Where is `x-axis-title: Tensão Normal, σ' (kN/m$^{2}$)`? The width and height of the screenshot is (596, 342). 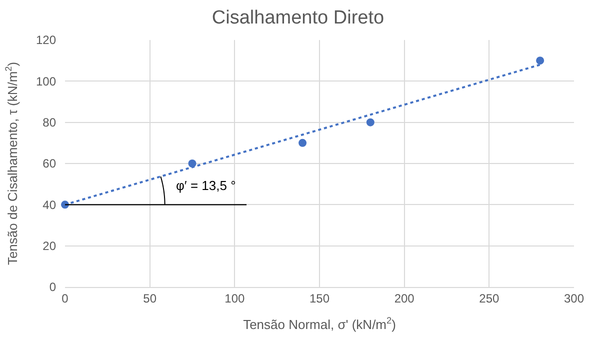
x-axis-title: Tensão Normal, σ' (kN/m$^{2}$) is located at coordinates (319, 324).